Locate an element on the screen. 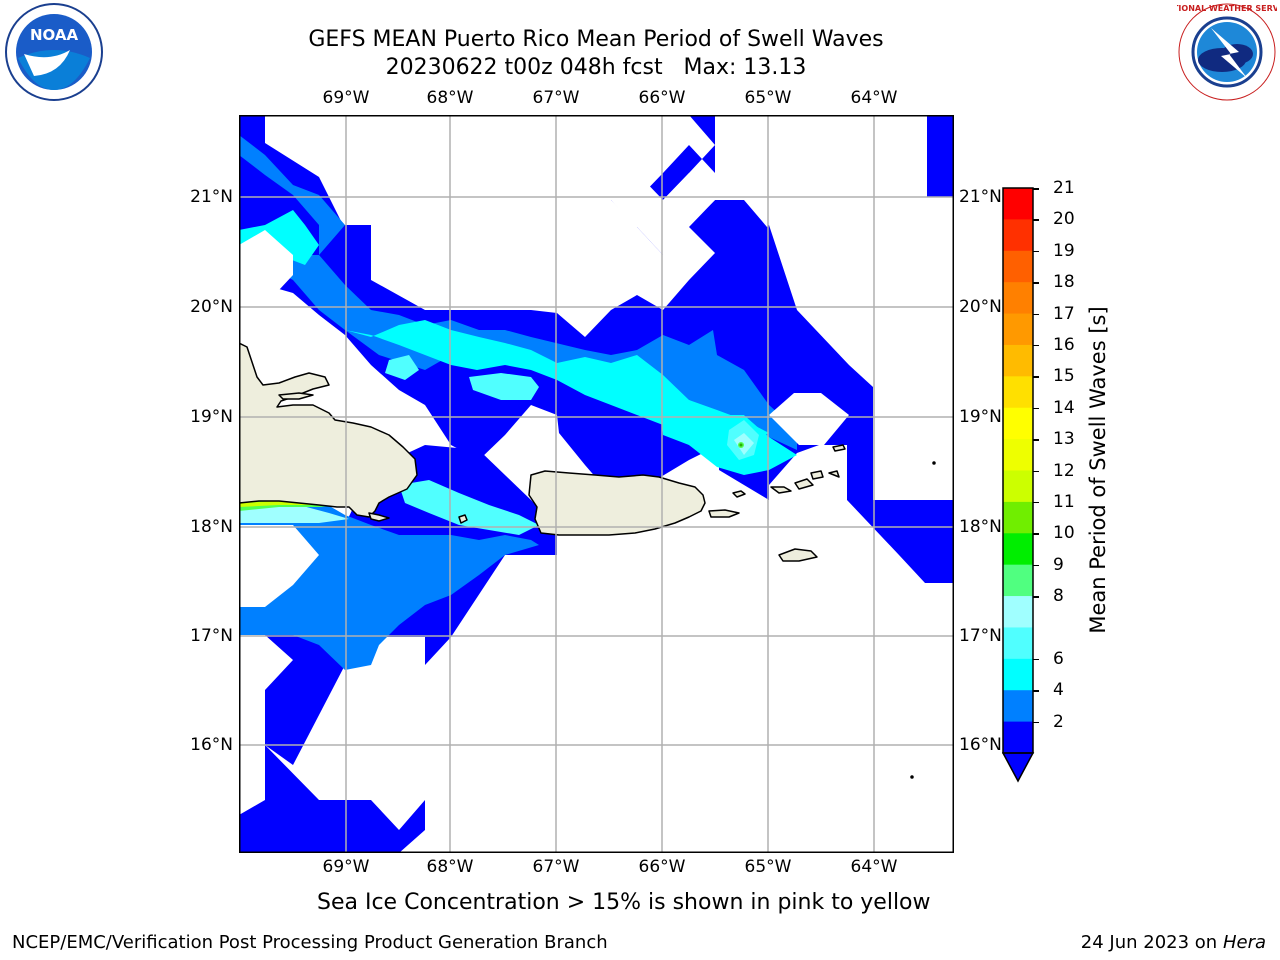  hispaniola-south-cape is located at coordinates (379, 517).